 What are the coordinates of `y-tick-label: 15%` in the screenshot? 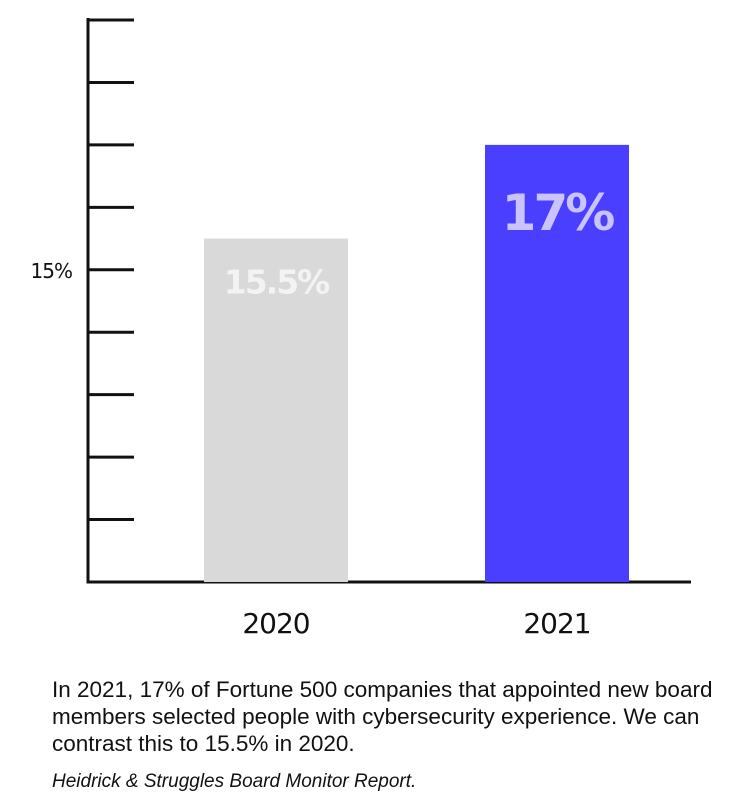 It's located at (51, 271).